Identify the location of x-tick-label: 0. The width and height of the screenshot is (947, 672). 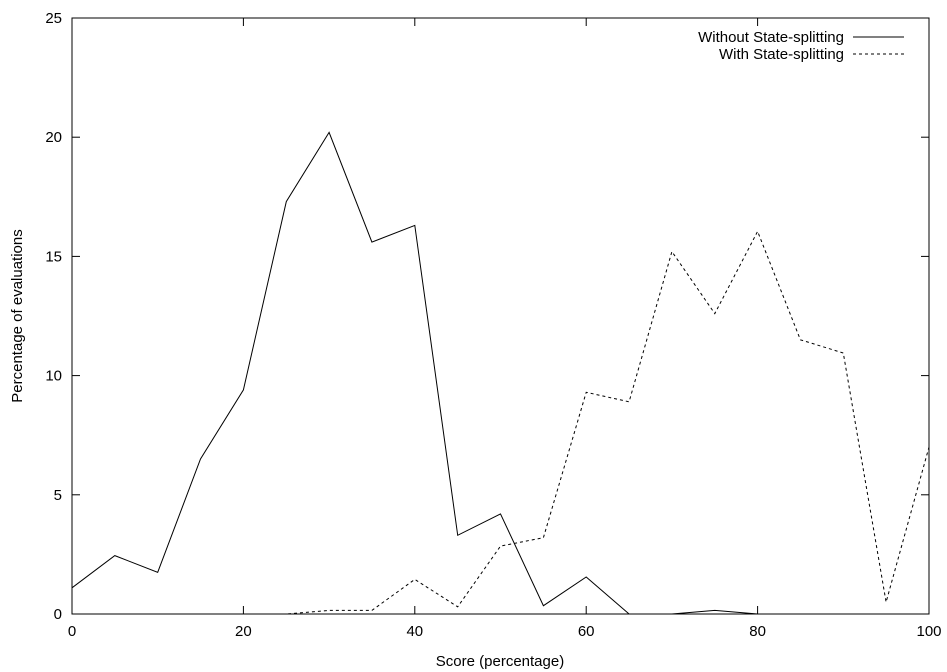
(72, 631).